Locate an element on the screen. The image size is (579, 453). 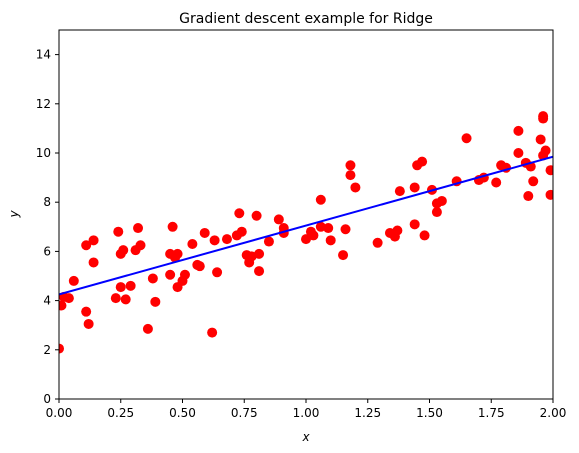
x-tick-label: 1.00 is located at coordinates (306, 413).